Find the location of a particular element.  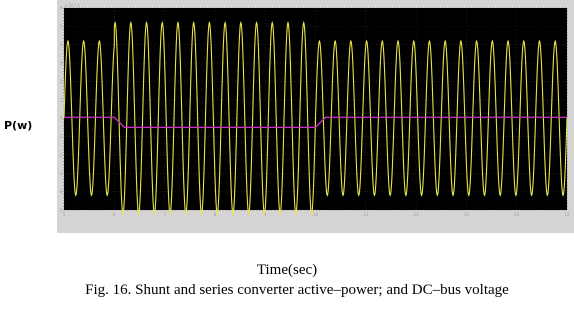

y-tick-label: 2 is located at coordinates (61, 81).